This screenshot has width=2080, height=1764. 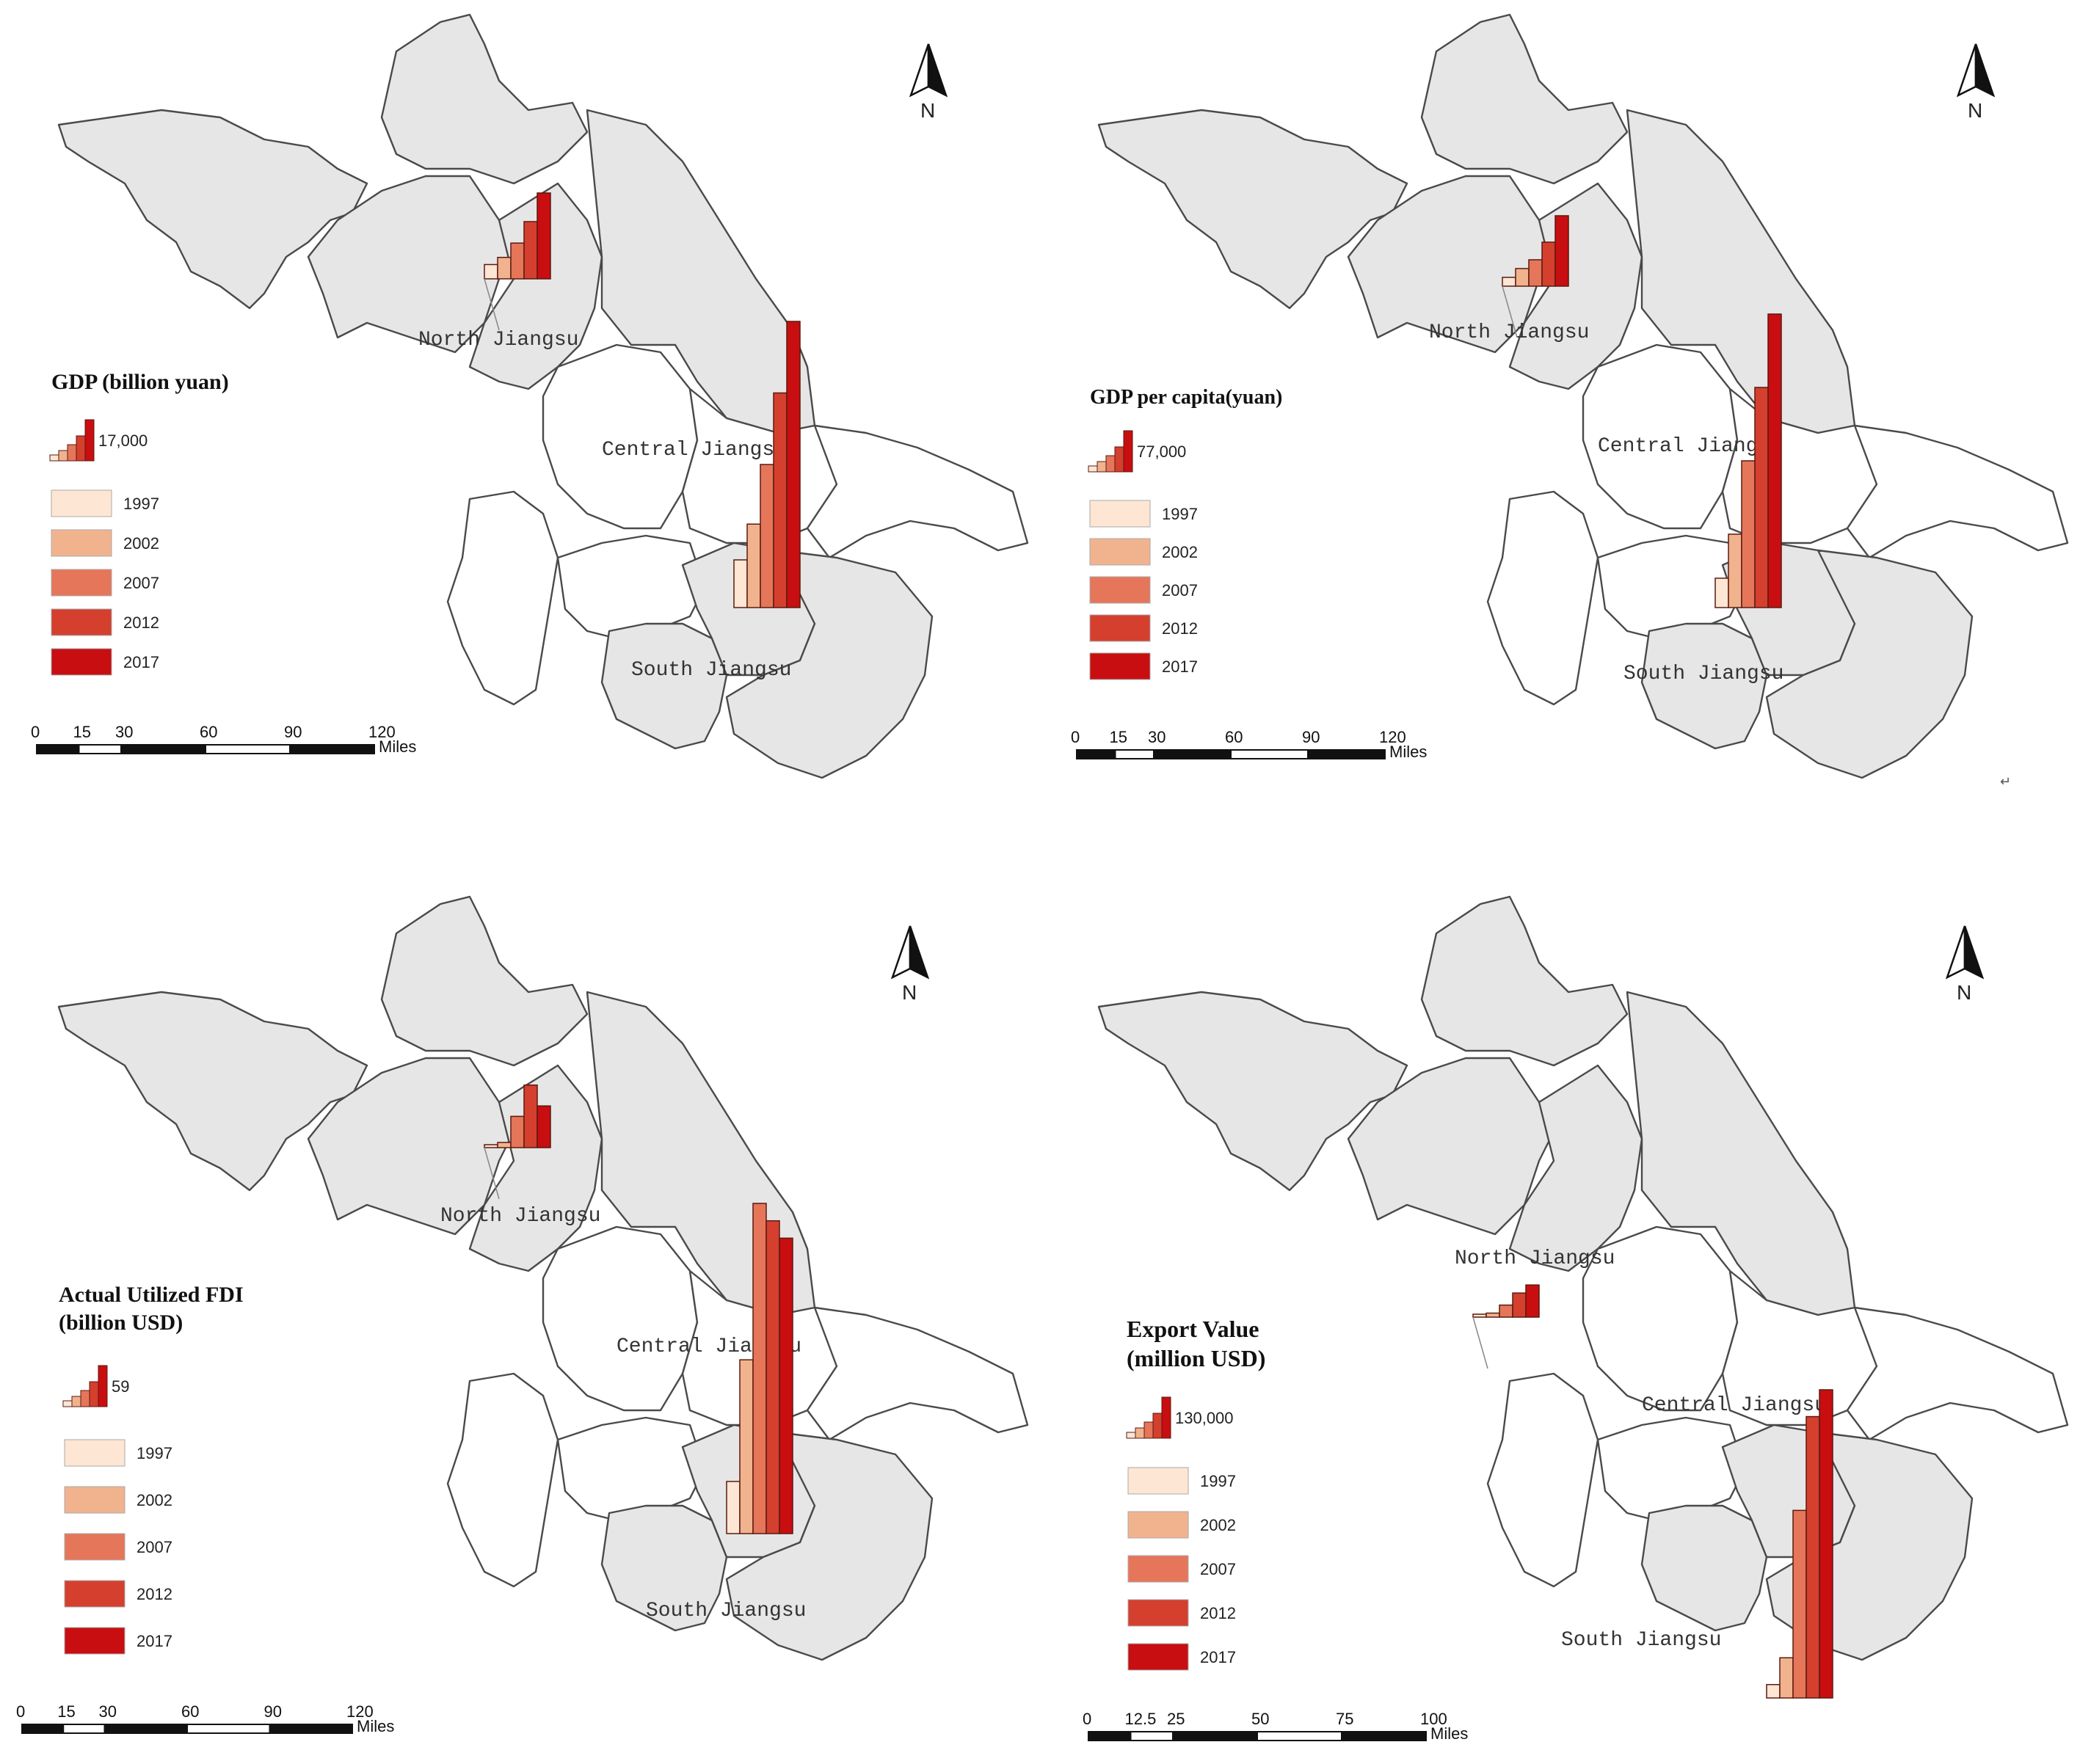 What do you see at coordinates (1965, 953) in the screenshot?
I see `north-arrow-icon` at bounding box center [1965, 953].